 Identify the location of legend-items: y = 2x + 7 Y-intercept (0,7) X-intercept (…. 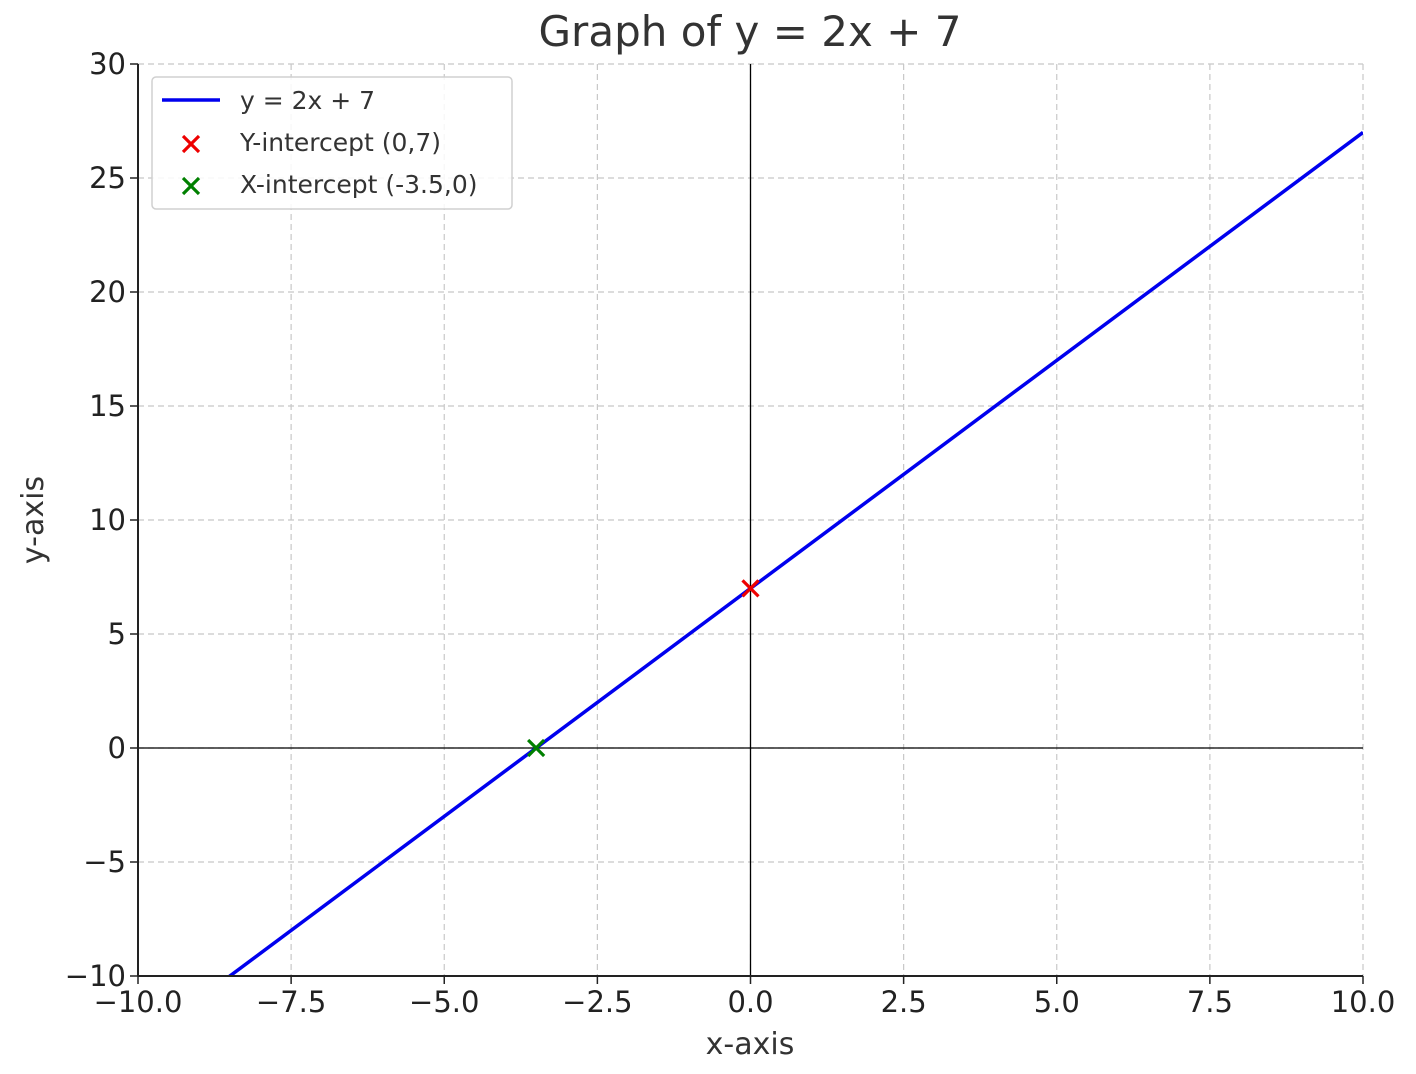
(320, 142).